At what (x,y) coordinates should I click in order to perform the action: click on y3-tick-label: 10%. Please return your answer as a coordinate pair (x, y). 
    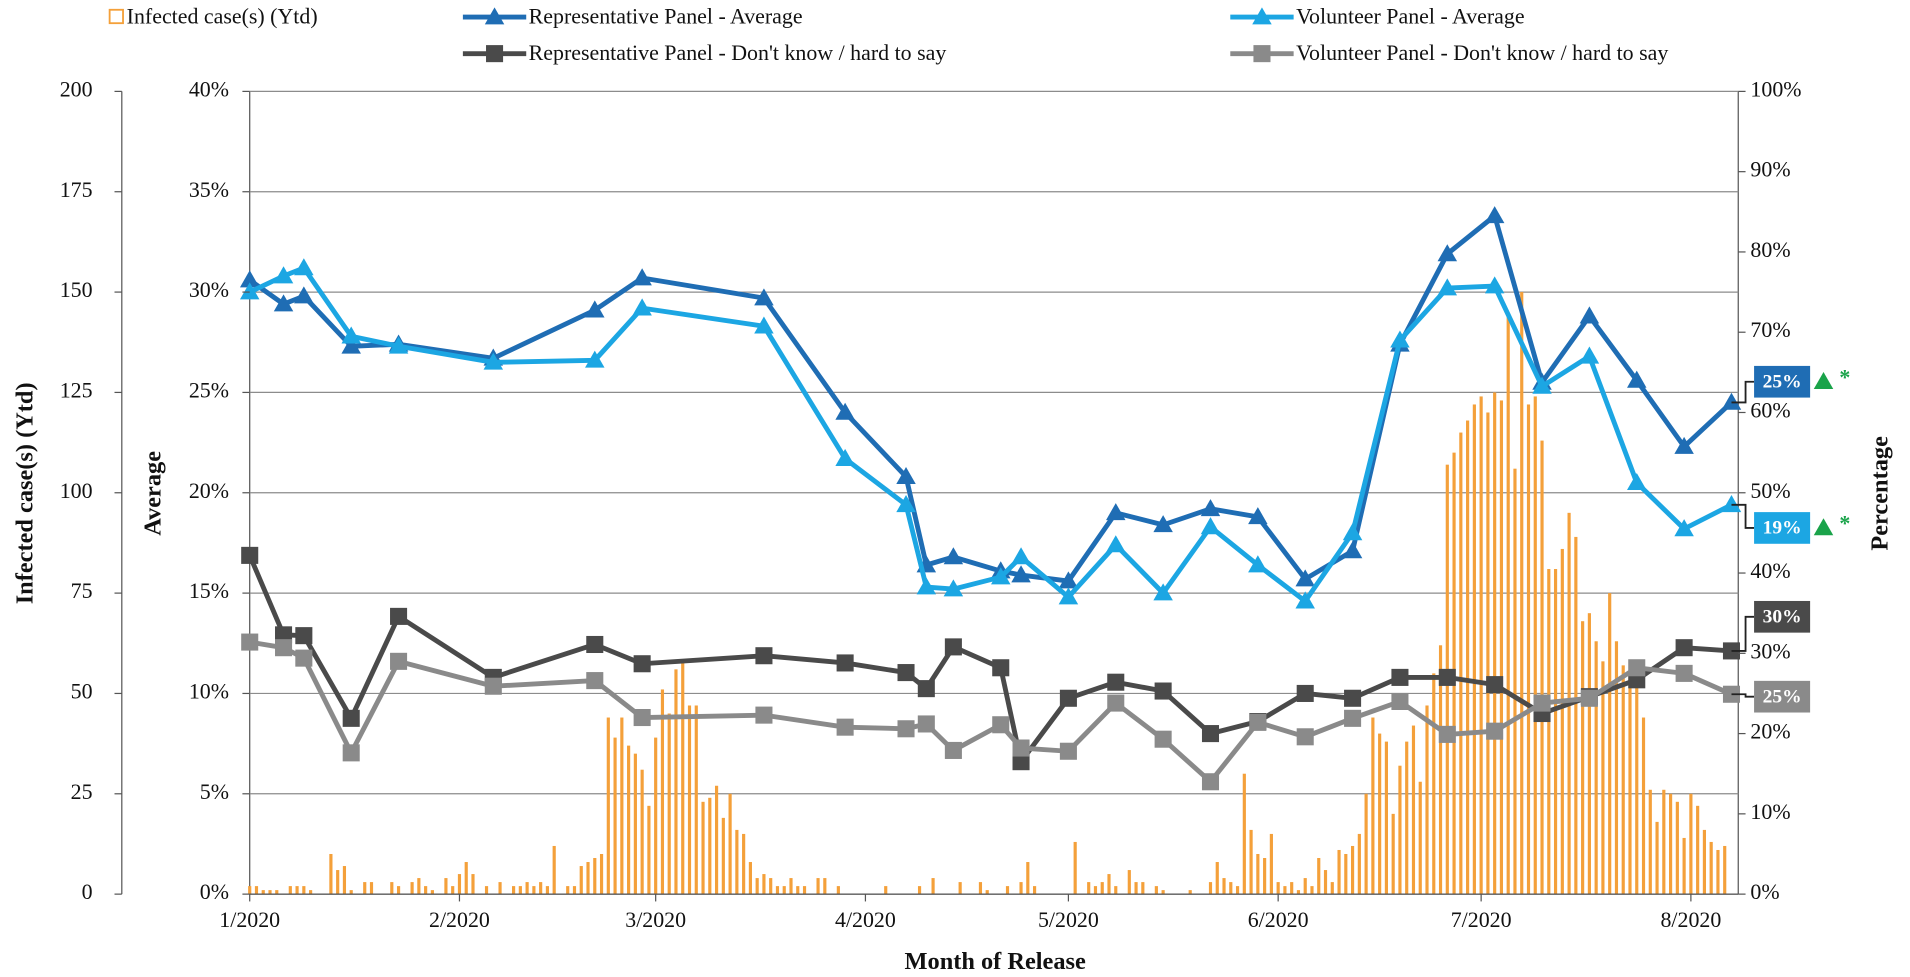
    Looking at the image, I should click on (1770, 811).